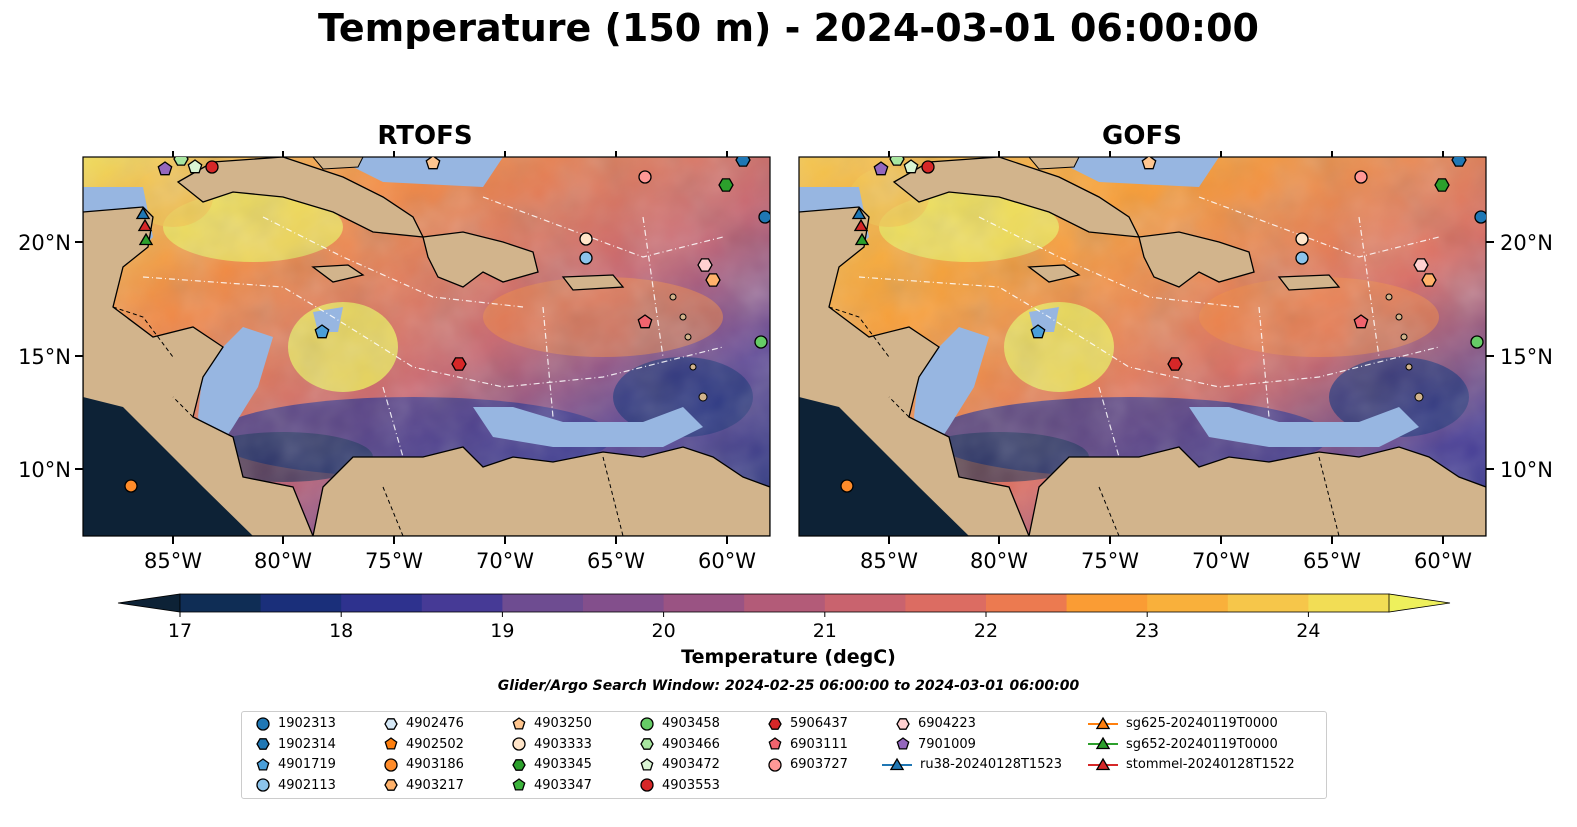 The image size is (1577, 827). What do you see at coordinates (991, 764) in the screenshot?
I see `legend-label: ru38-20240128T1523` at bounding box center [991, 764].